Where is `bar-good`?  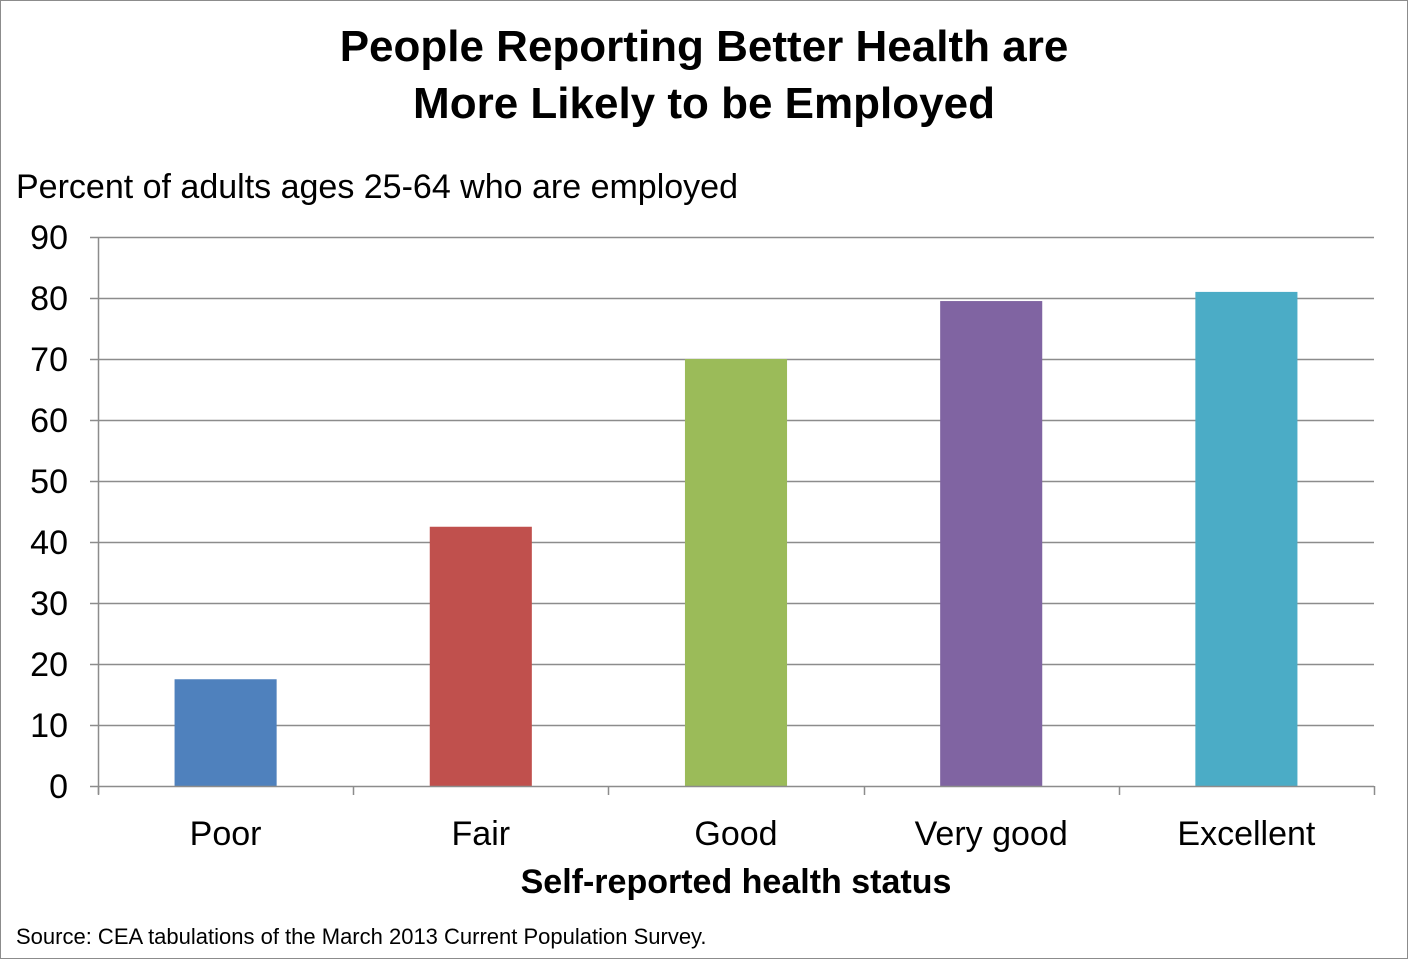 bar-good is located at coordinates (736, 572).